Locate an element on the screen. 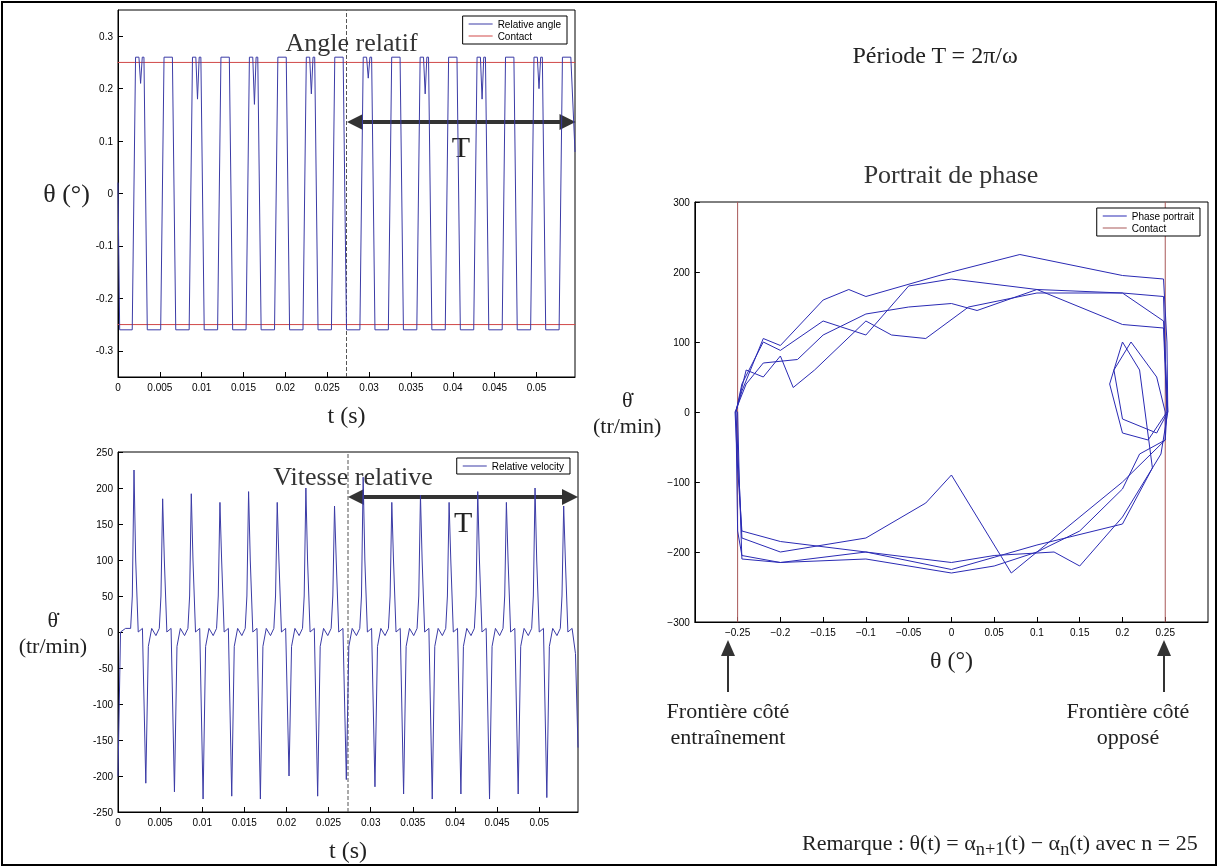 The height and width of the screenshot is (867, 1218). y-tick-label: -0.1 is located at coordinates (104, 246).